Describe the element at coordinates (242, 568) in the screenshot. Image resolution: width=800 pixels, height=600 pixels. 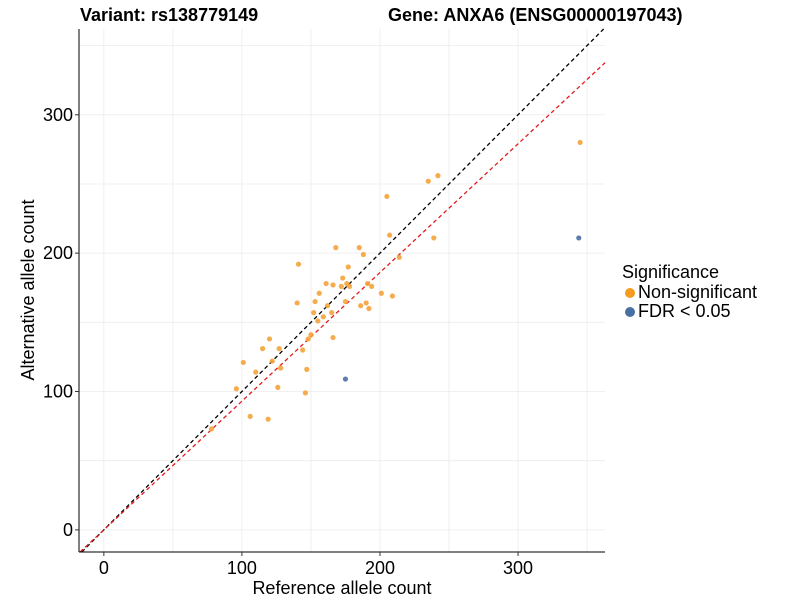
I see `x-tick-label: 100` at that location.